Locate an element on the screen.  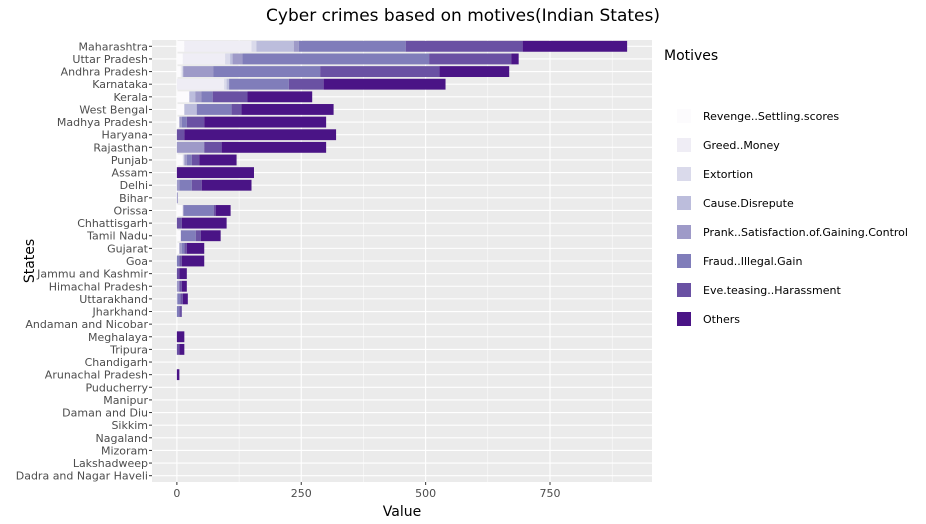
y-axis-label: States is located at coordinates (30, 261).